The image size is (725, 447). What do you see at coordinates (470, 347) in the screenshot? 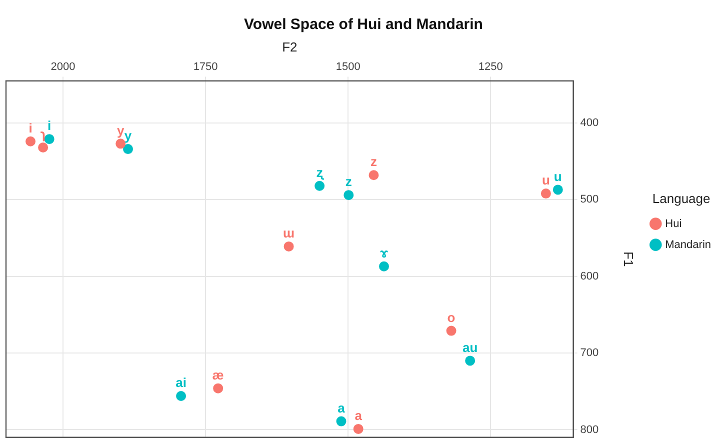
I see `annotation: au` at bounding box center [470, 347].